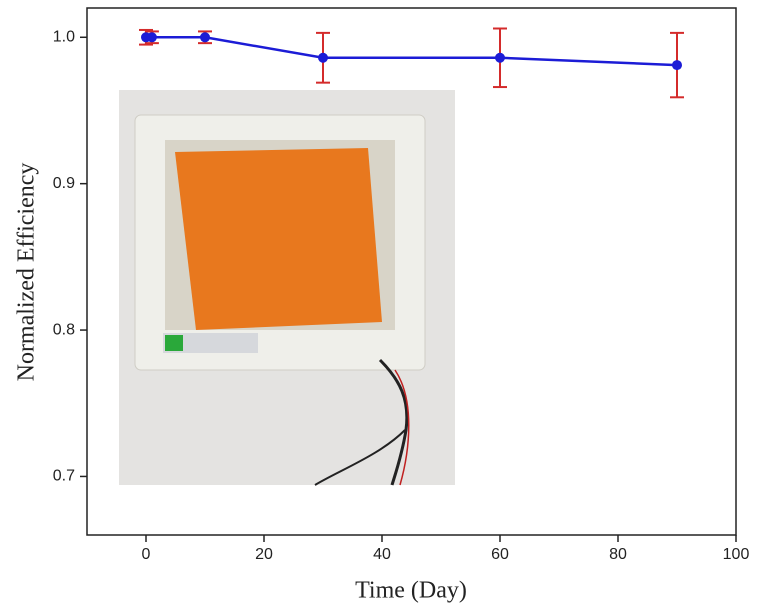 The width and height of the screenshot is (757, 612). Describe the element at coordinates (618, 554) in the screenshot. I see `x-tick-label: 80` at that location.